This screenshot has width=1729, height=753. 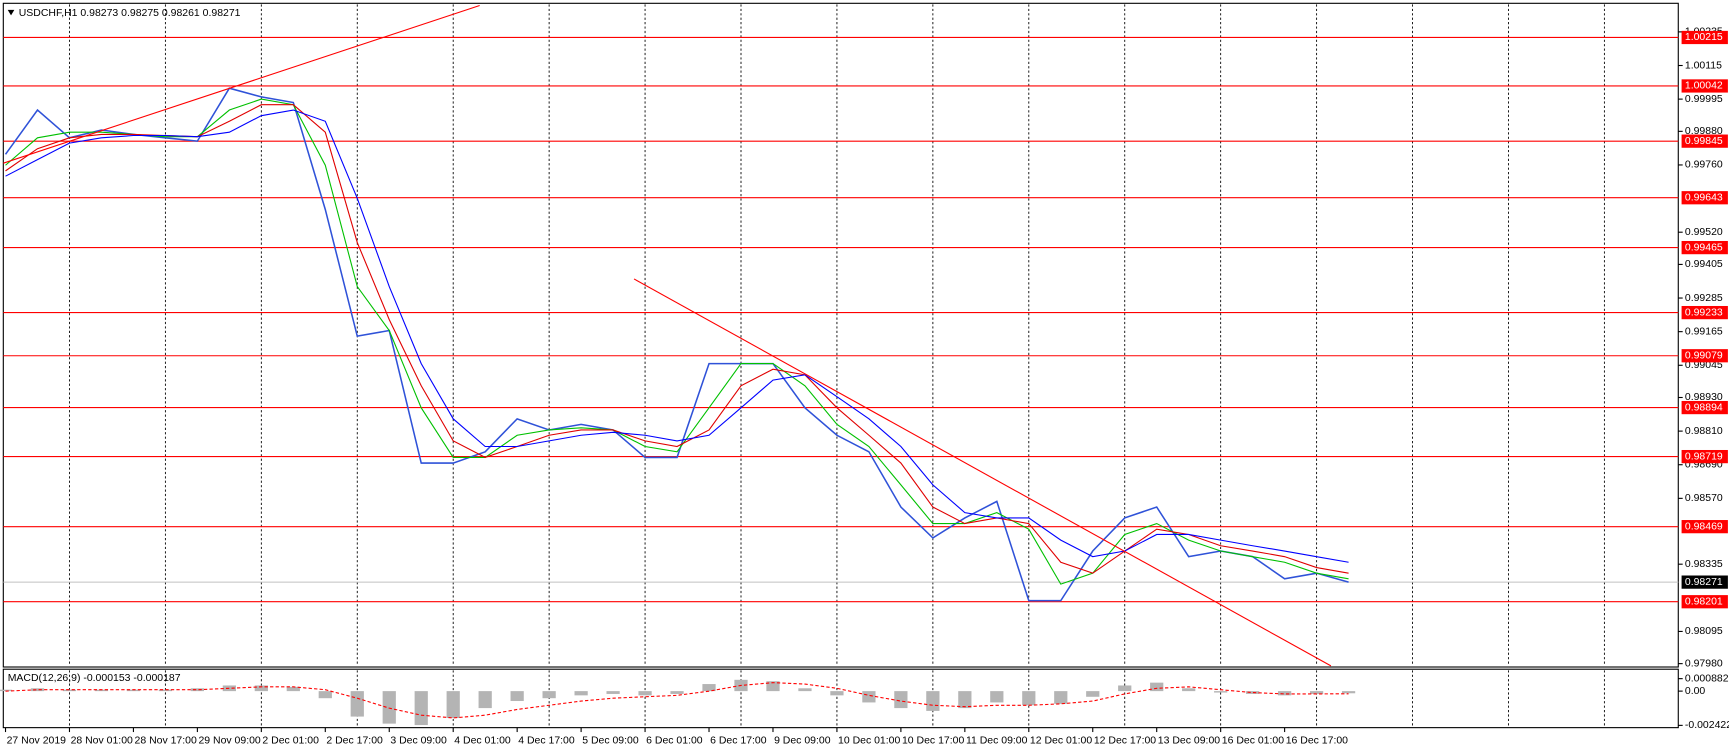 What do you see at coordinates (802, 741) in the screenshot?
I see `x-tick-label: 9 Dec 09:00` at bounding box center [802, 741].